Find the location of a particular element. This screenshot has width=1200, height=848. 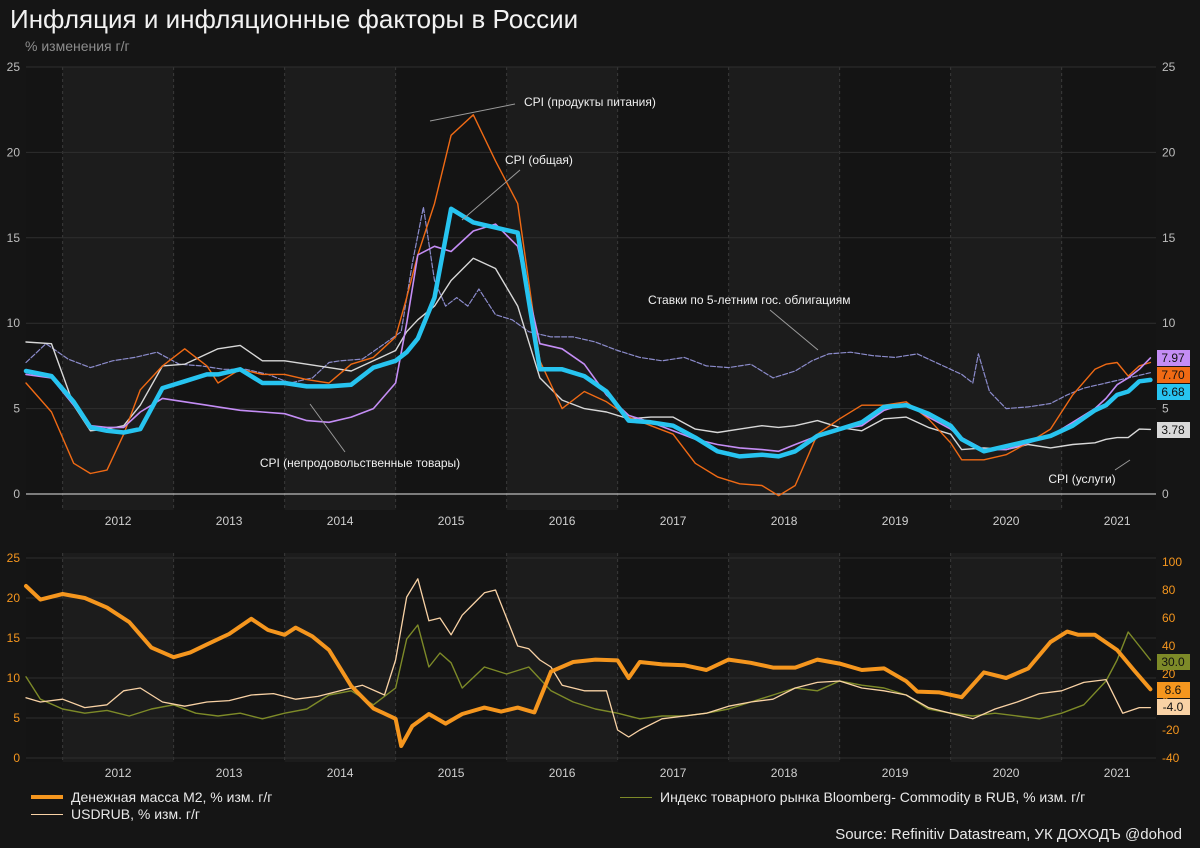

top-y-tick-right: 10 is located at coordinates (1169, 323).